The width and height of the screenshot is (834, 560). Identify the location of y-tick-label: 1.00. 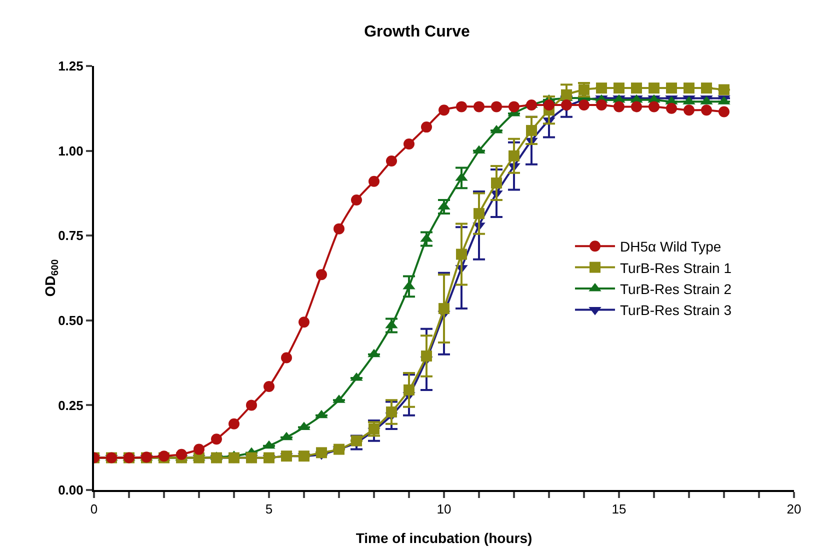
(71, 150).